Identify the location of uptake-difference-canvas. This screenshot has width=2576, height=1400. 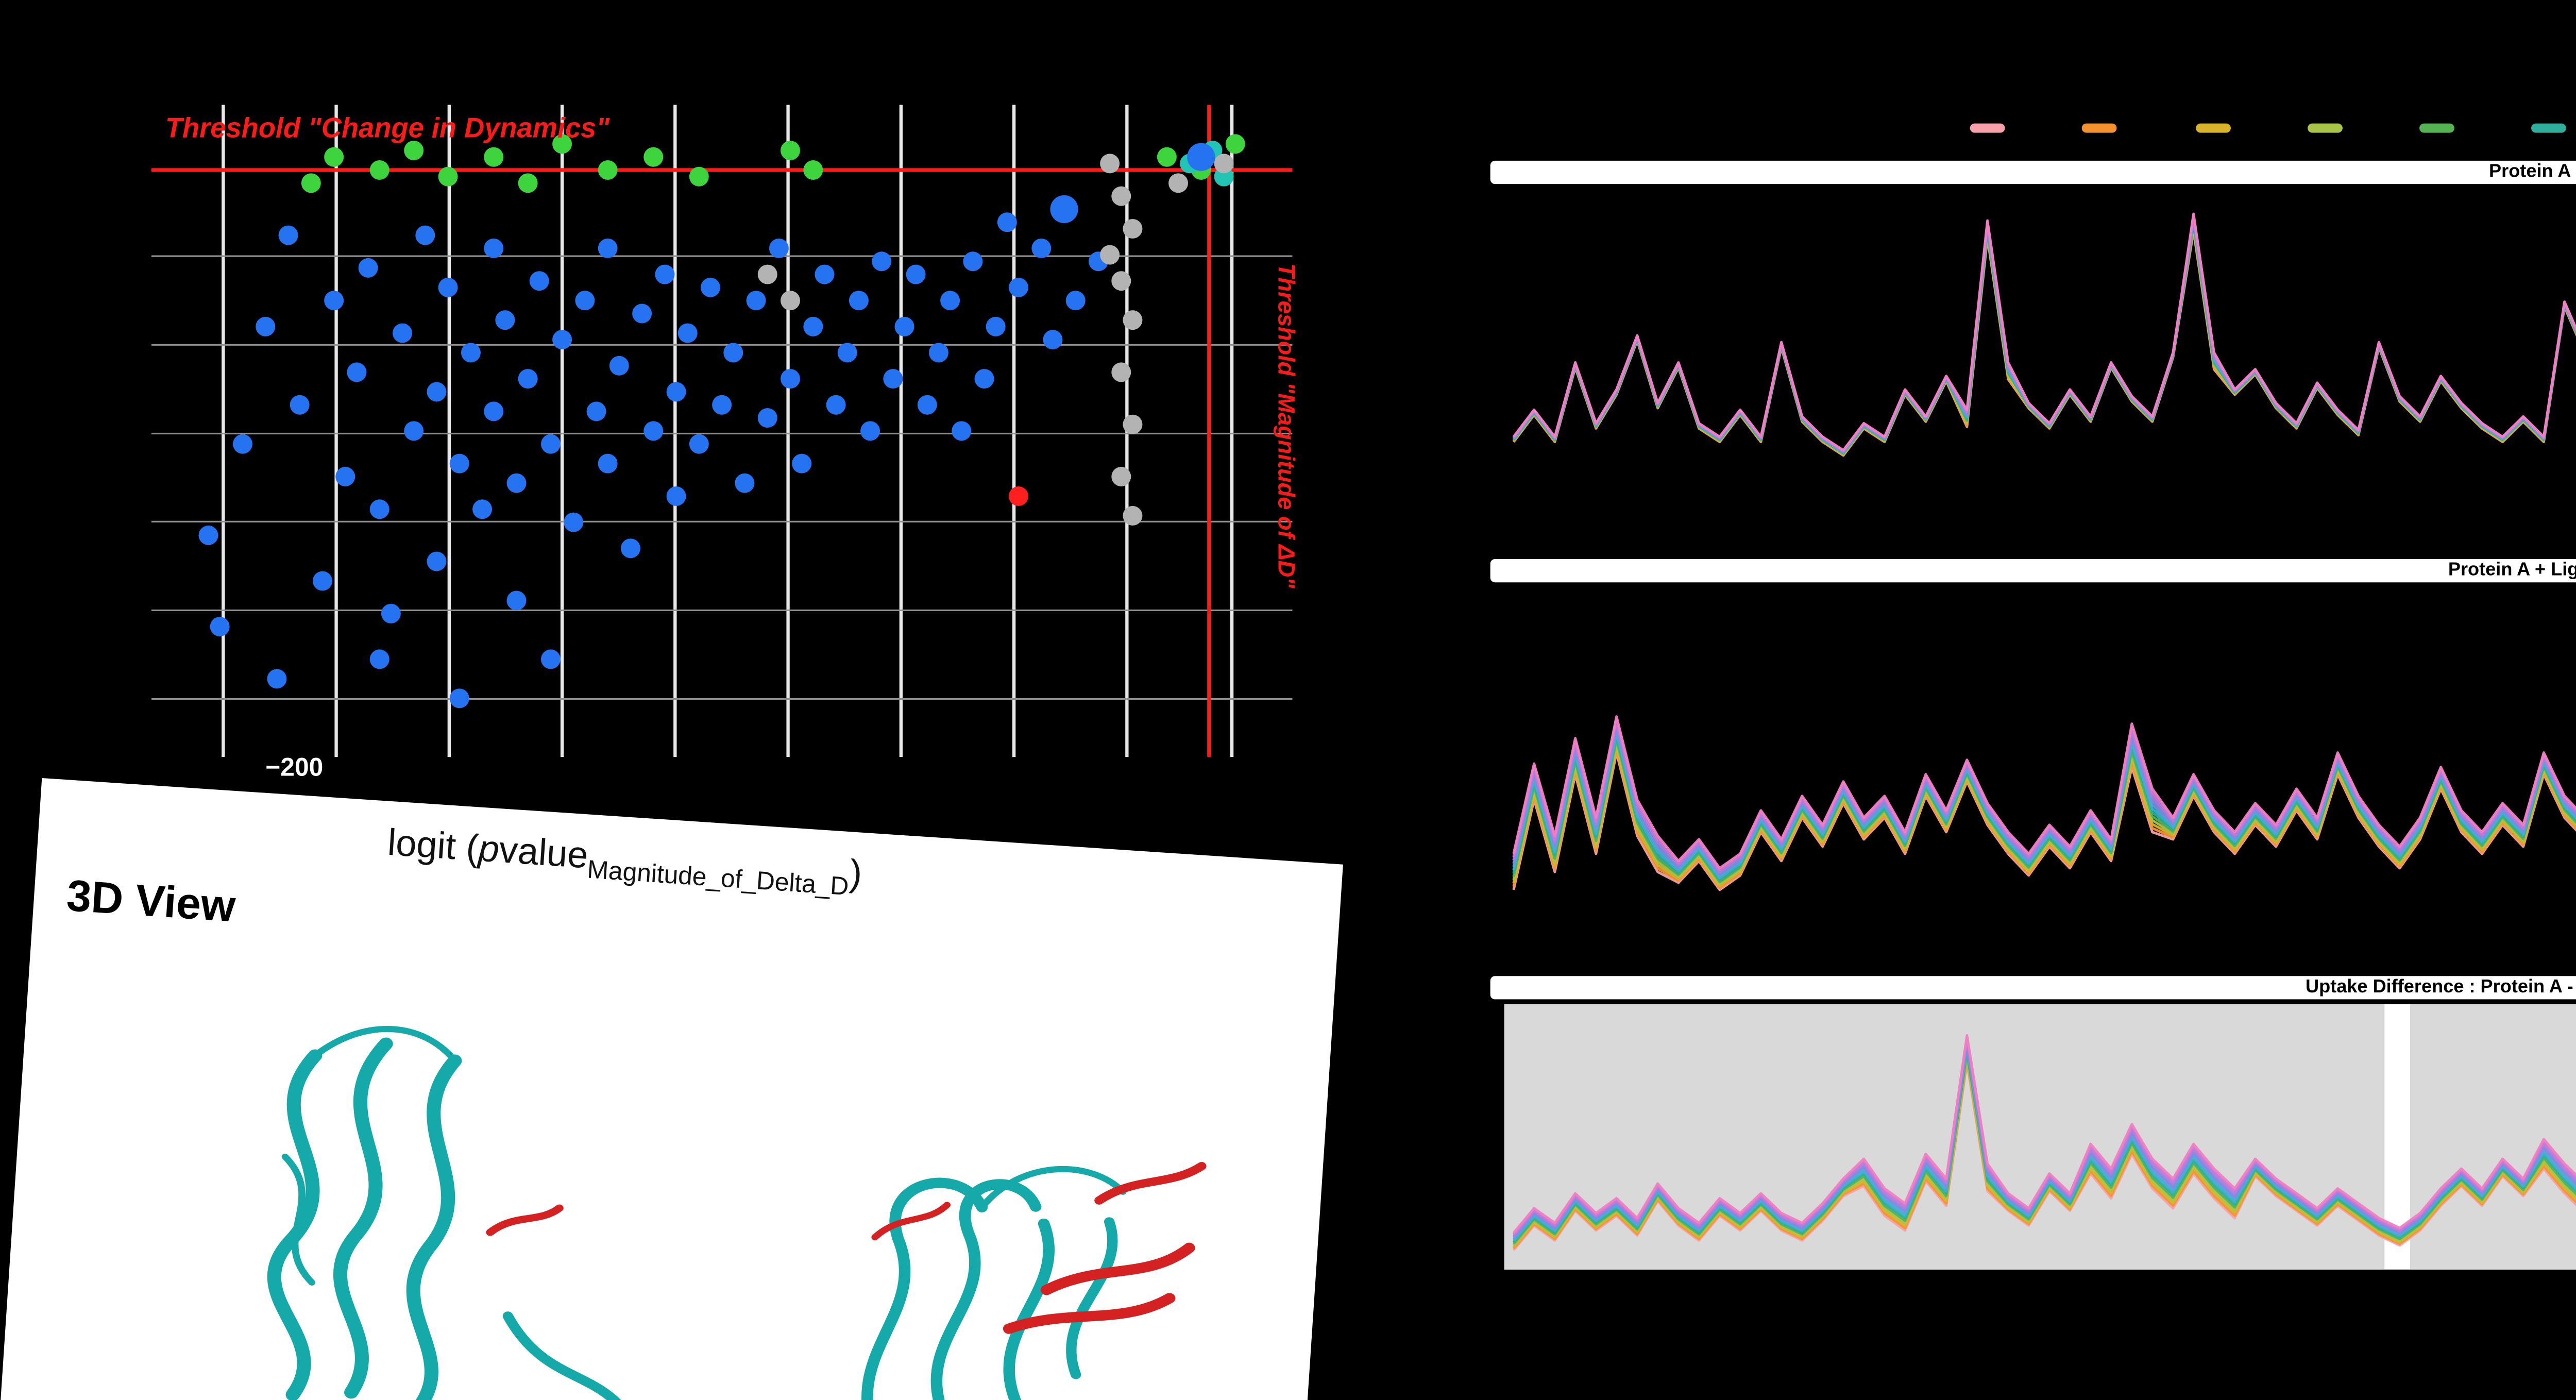
(2040, 1136).